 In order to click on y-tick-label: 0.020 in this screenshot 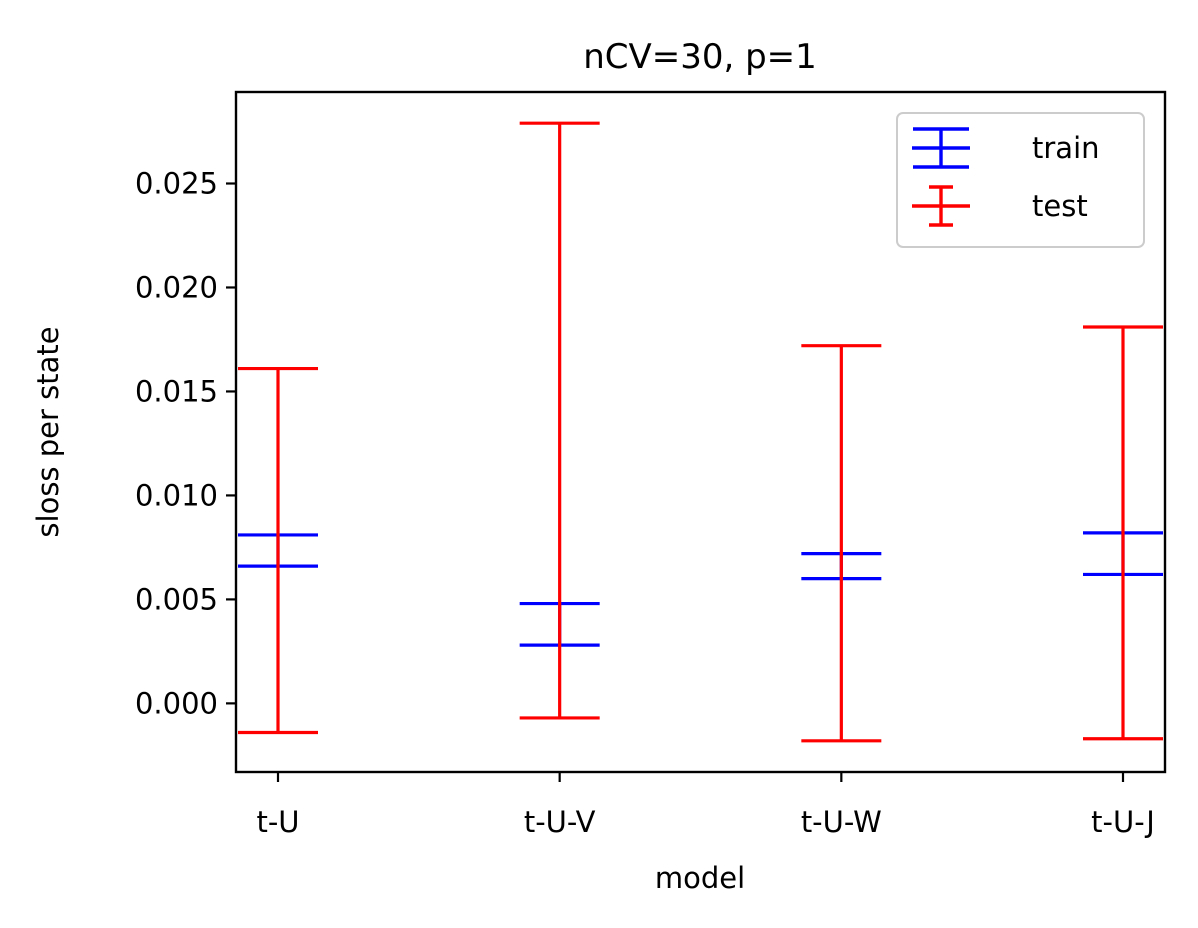, I will do `click(176, 287)`.